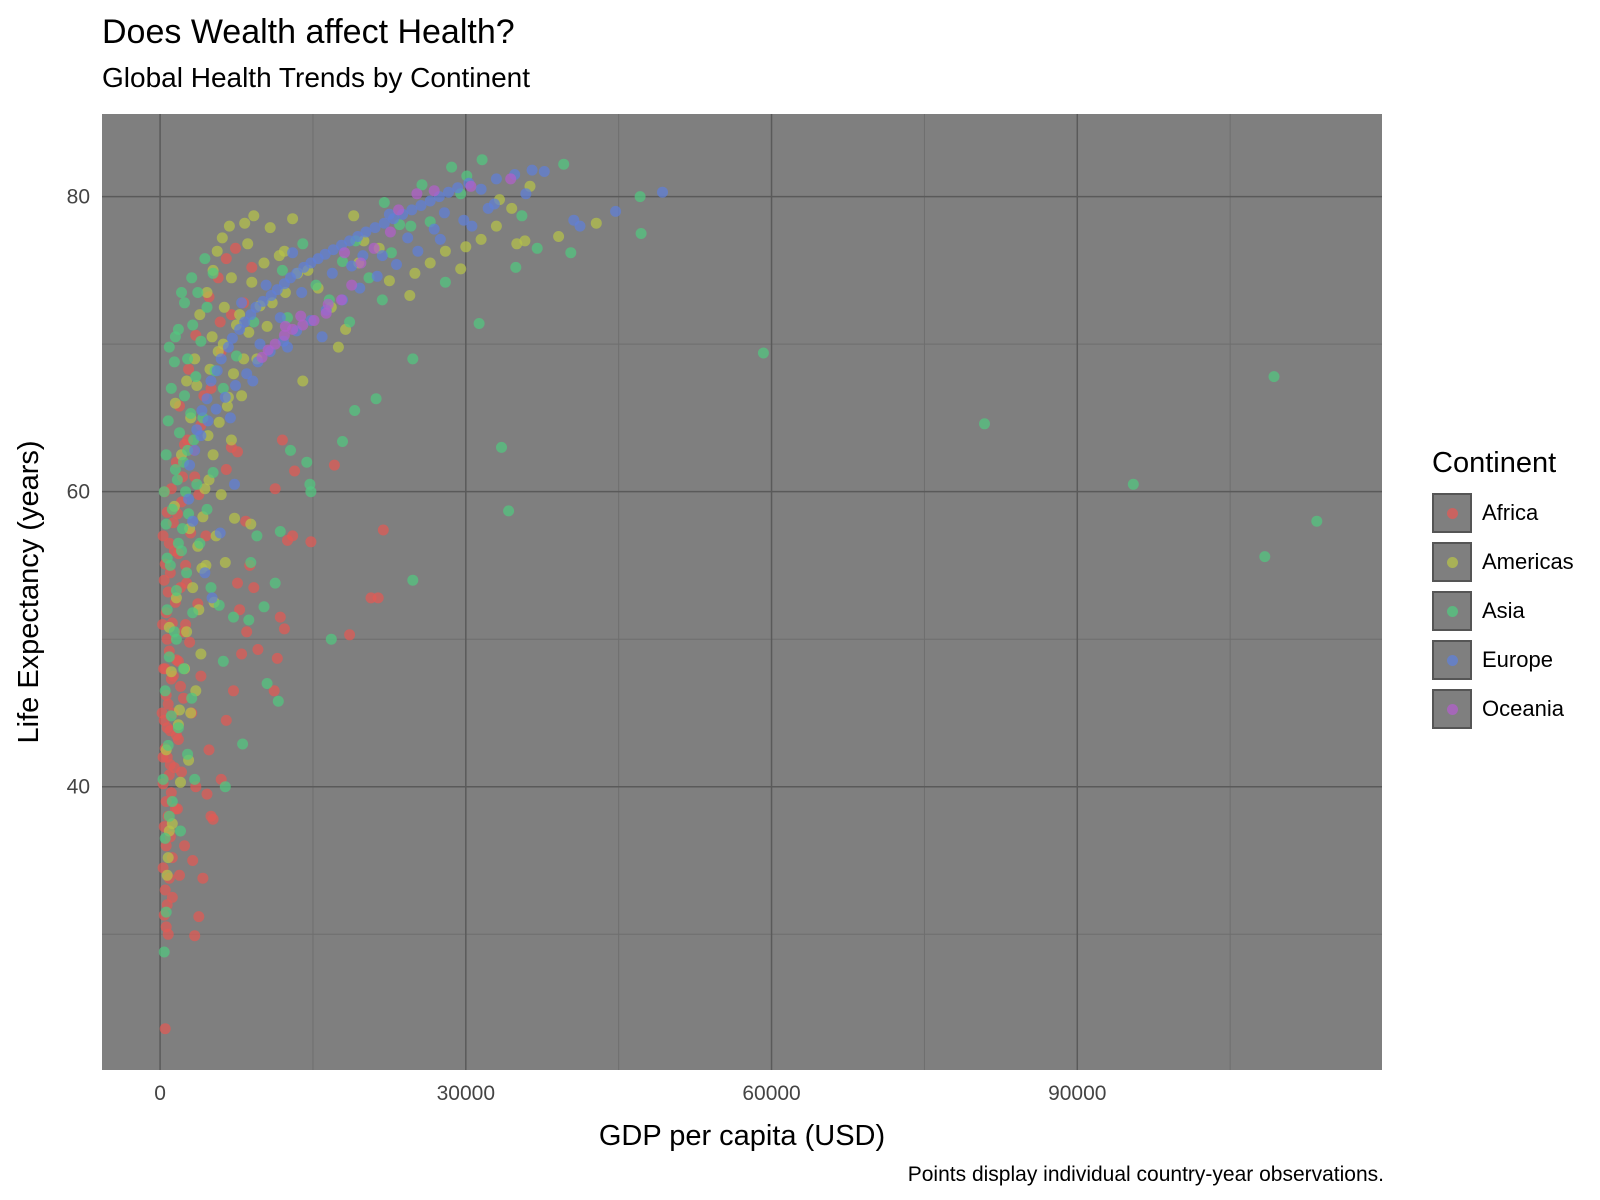 This screenshot has height=1200, width=1600. What do you see at coordinates (308, 32) in the screenshot?
I see `chart-title: Does Wealth affect Health?` at bounding box center [308, 32].